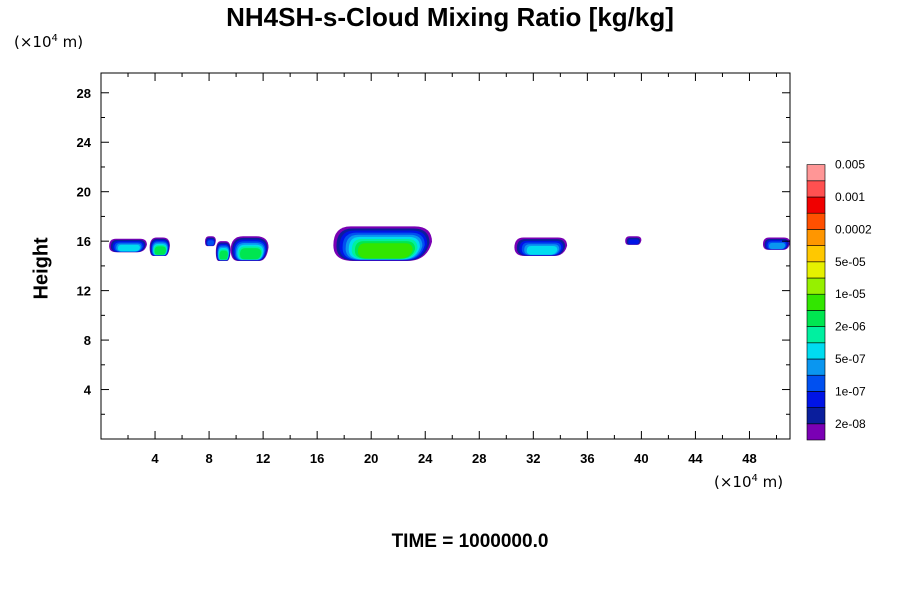 This screenshot has width=900, height=600. What do you see at coordinates (850, 391) in the screenshot?
I see `legend-label: 1e-07` at bounding box center [850, 391].